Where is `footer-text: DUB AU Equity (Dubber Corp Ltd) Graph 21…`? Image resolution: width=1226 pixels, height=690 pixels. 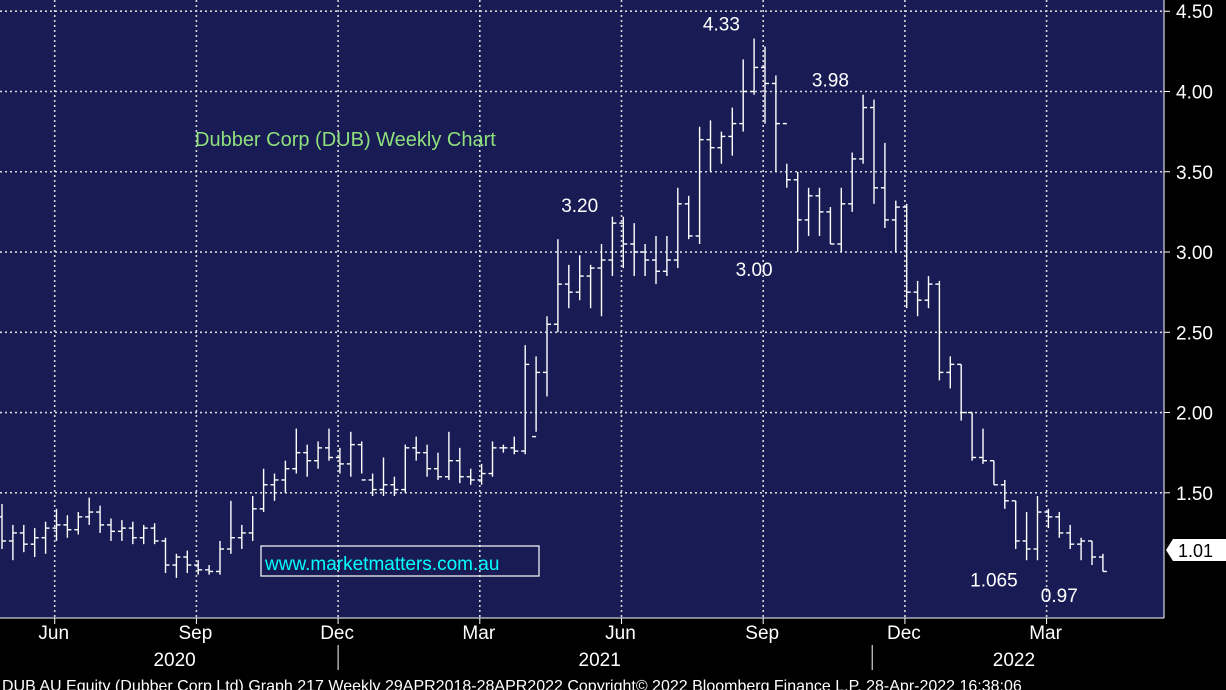 footer-text: DUB AU Equity (Dubber Corp Ltd) Graph 21… is located at coordinates (512, 684).